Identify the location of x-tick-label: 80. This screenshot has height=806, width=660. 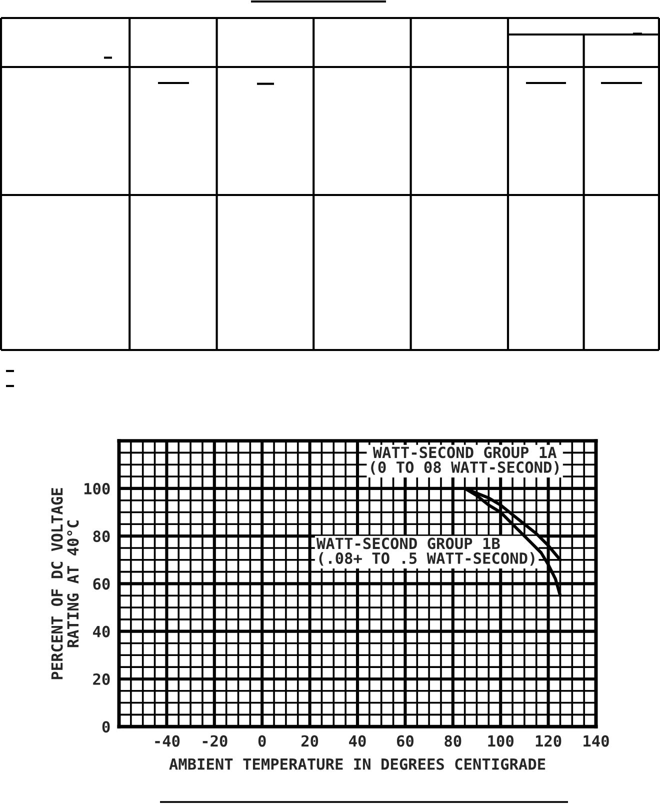
(453, 741).